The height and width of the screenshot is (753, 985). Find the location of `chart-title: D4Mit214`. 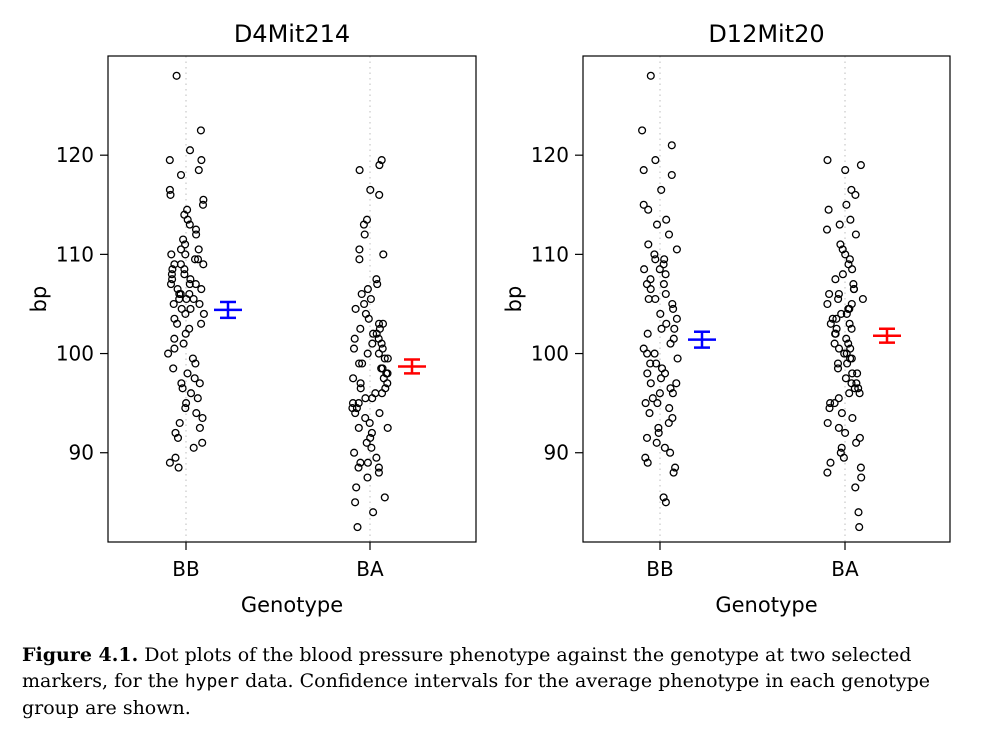

chart-title: D4Mit214 is located at coordinates (292, 34).